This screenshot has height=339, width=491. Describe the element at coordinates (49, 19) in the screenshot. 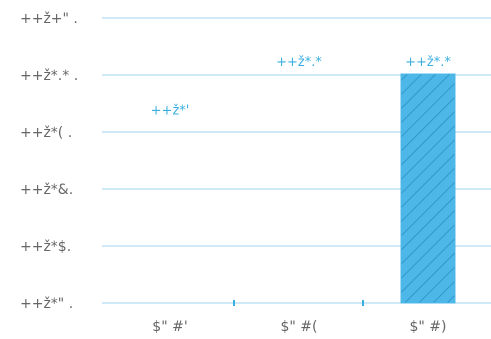

I see `y-tick-label: ++ž+" .` at that location.